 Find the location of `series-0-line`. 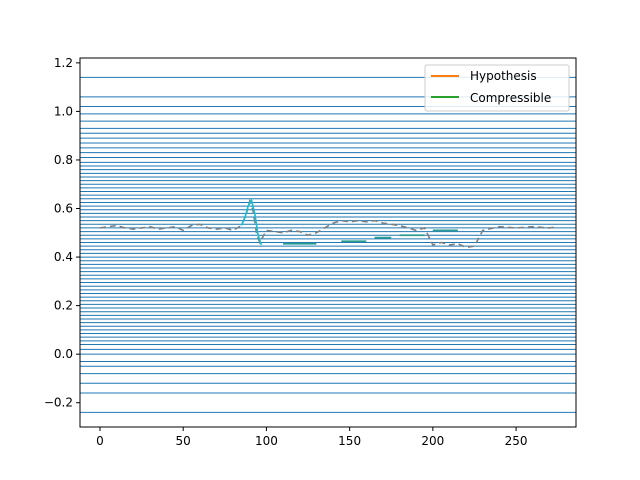

series-0-line is located at coordinates (328, 223).